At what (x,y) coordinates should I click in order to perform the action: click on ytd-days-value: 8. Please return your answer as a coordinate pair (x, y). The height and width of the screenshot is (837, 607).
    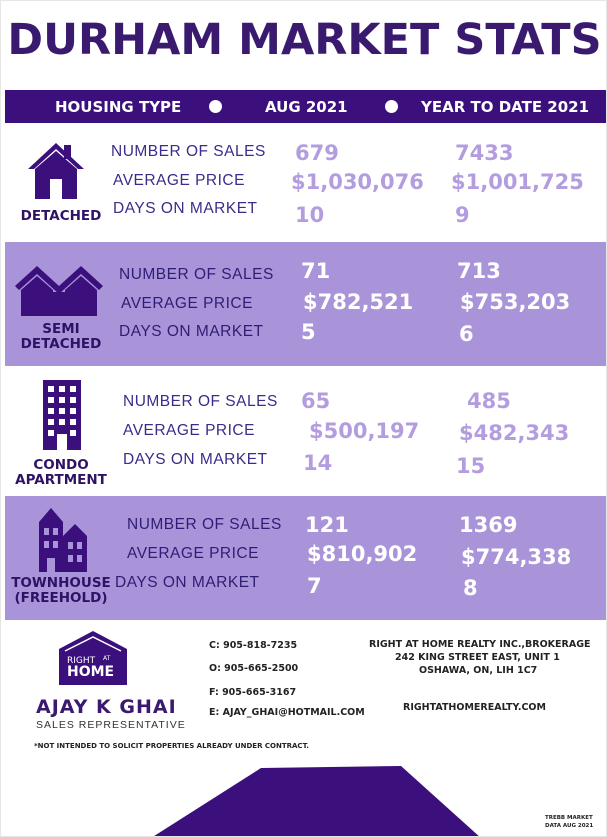
    Looking at the image, I should click on (470, 588).